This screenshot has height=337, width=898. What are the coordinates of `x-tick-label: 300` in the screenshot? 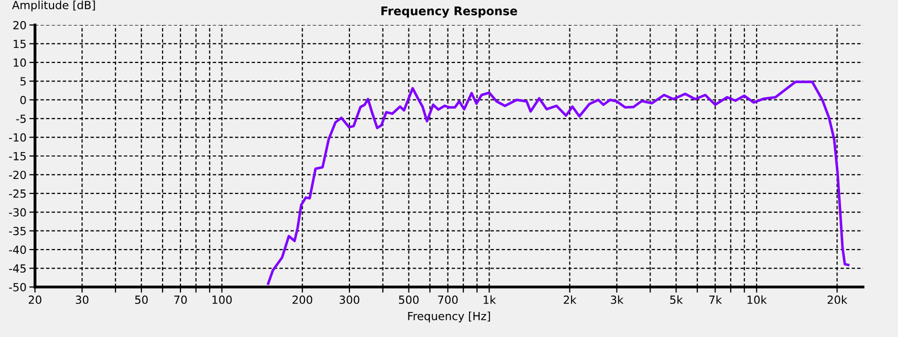 It's located at (350, 300).